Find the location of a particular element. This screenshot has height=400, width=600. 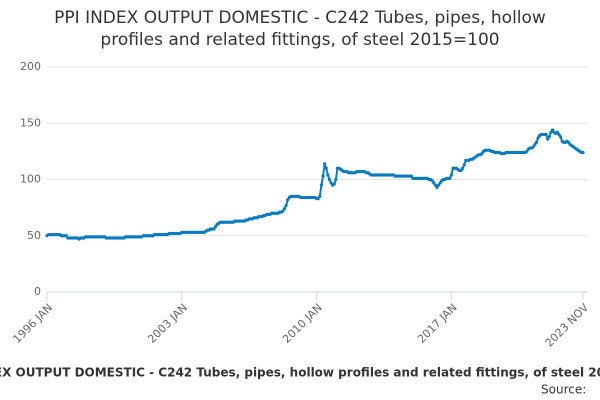

y-tick-label: 100 is located at coordinates (30, 179).